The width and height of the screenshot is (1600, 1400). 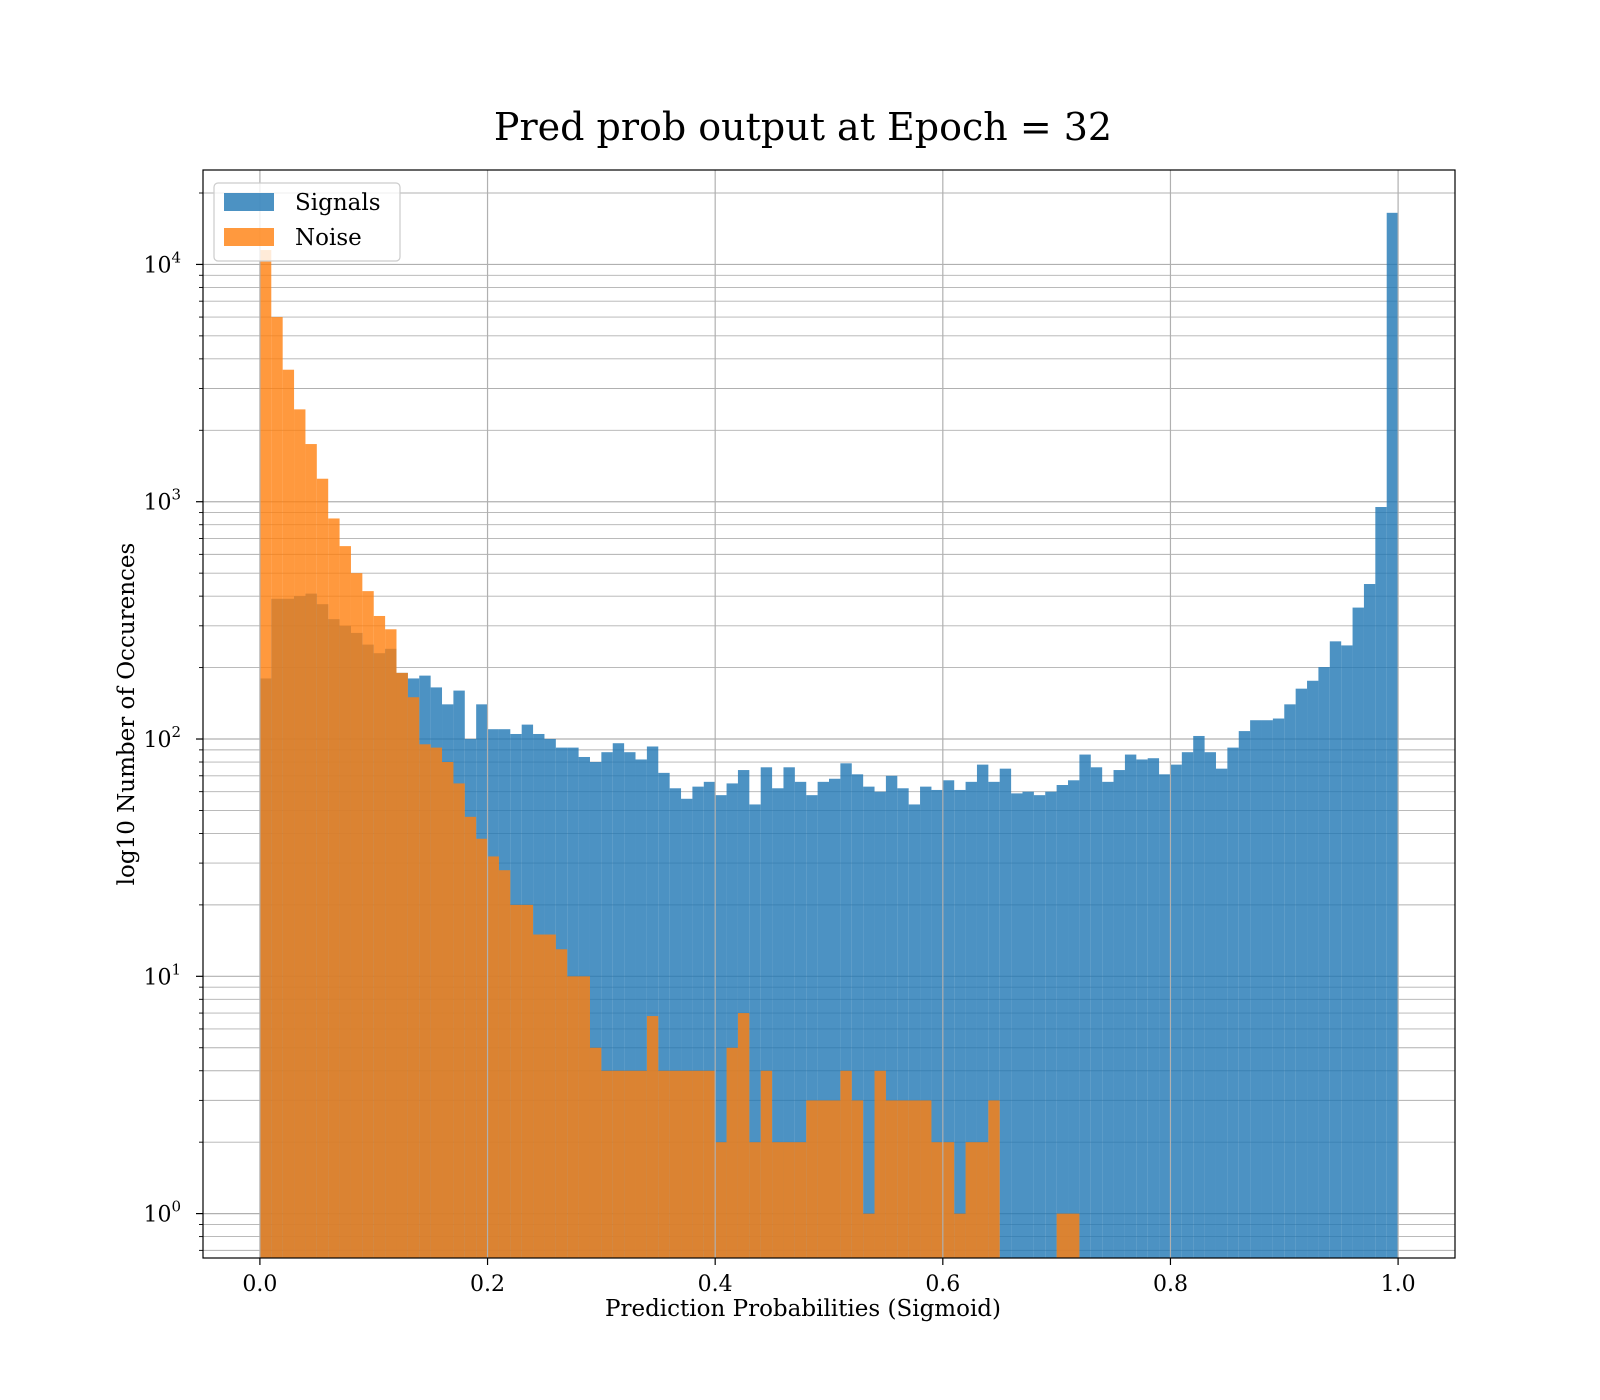 I want to click on y-tick-label: 10², so click(x=162, y=738).